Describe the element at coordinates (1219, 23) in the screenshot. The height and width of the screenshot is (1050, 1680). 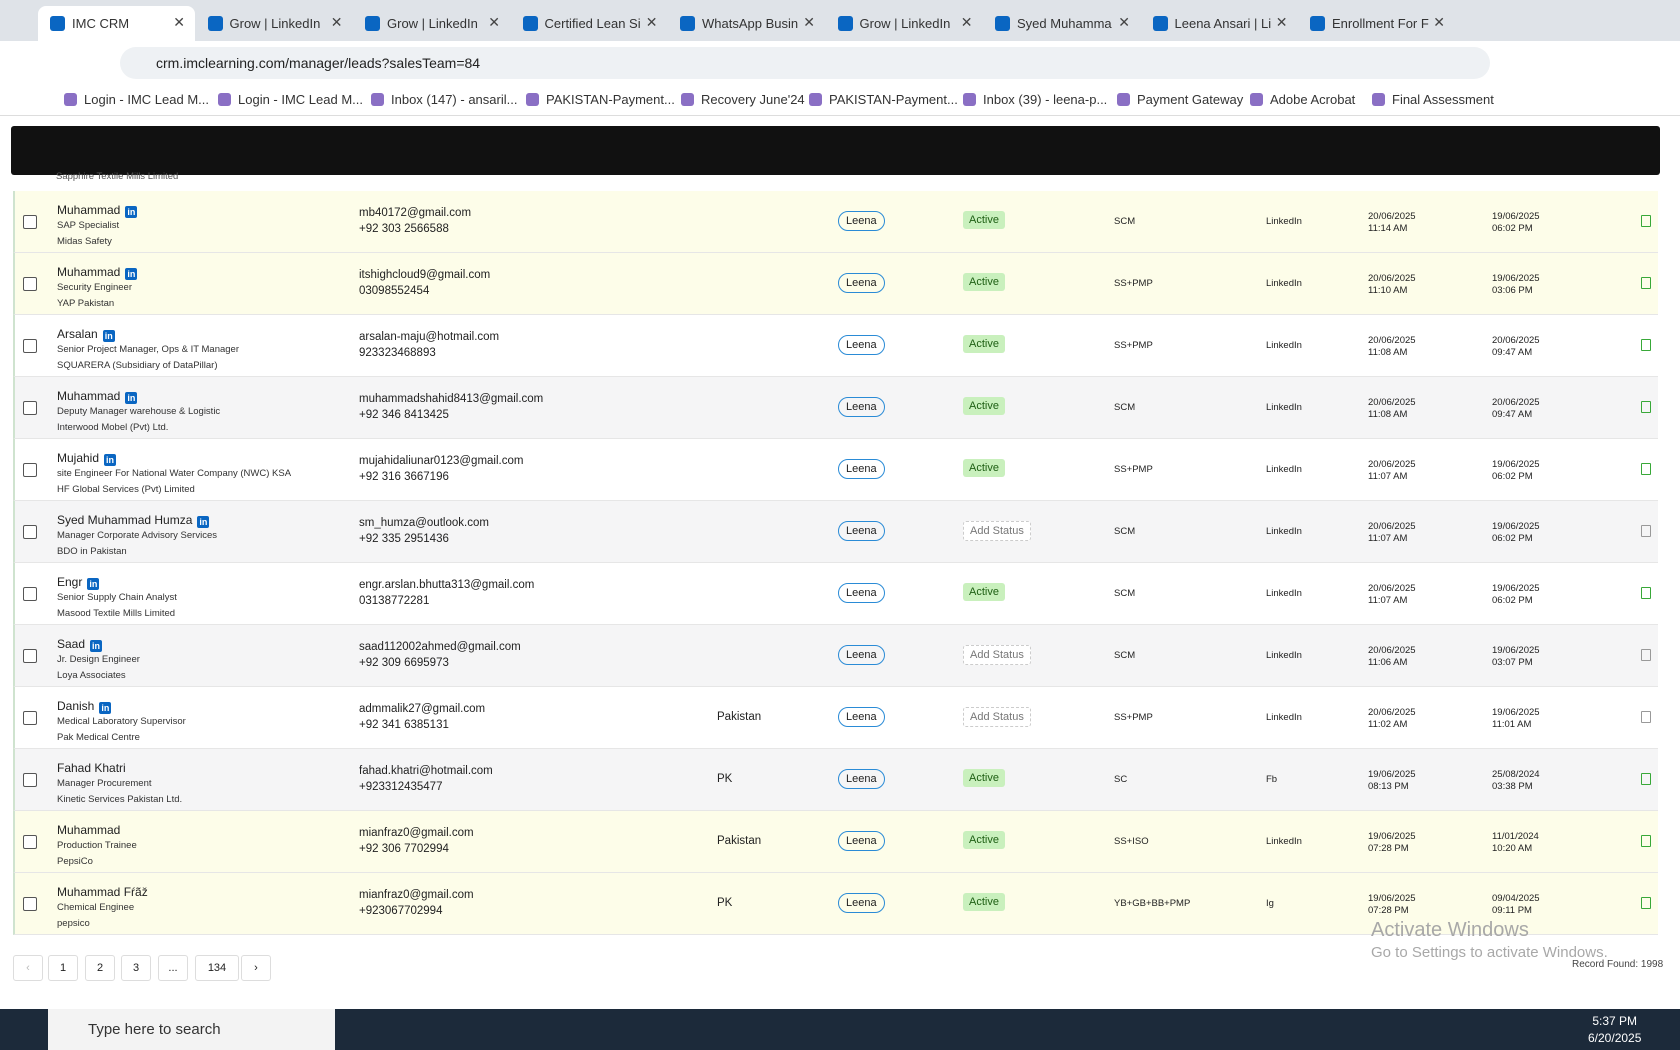
I see `tab: Leena Ansari | Li ✕` at that location.